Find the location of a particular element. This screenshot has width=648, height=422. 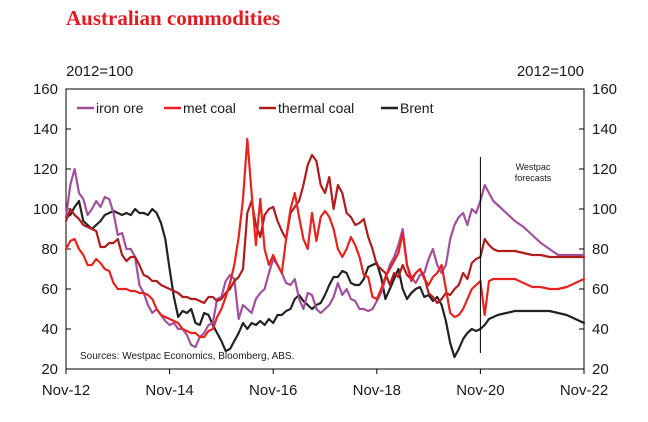

left-axis-unit: 2012=100 is located at coordinates (99, 71).